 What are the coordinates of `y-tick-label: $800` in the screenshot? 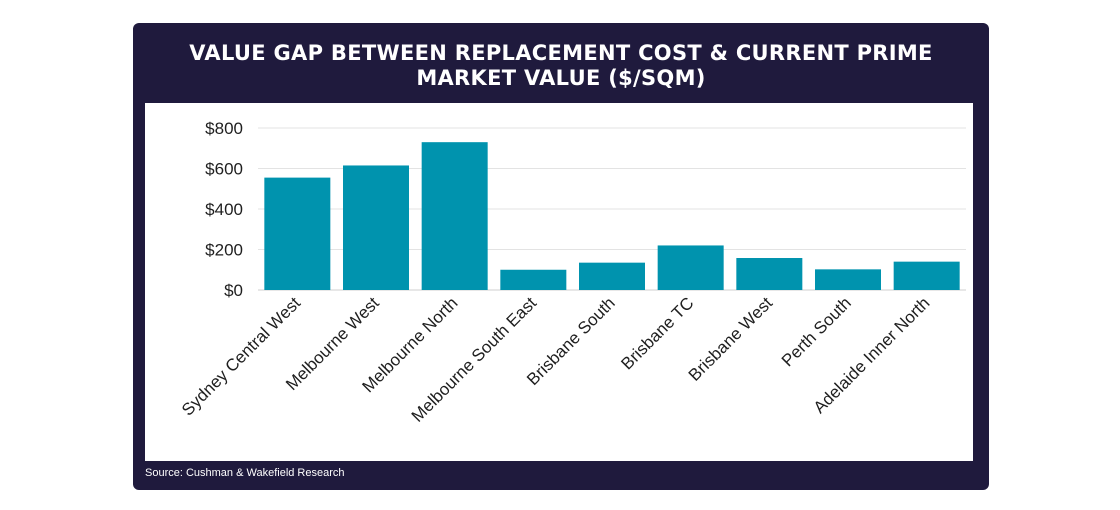 It's located at (224, 128).